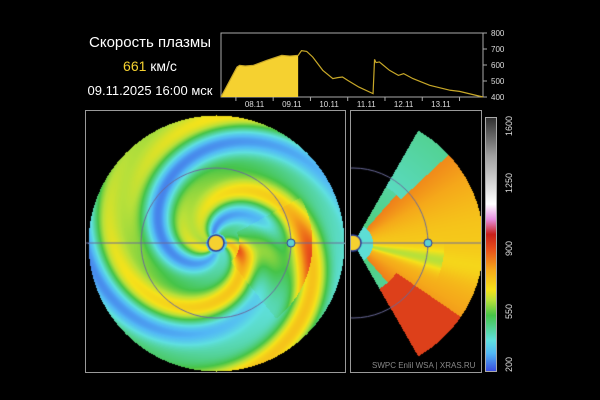 This screenshot has height=400, width=600. I want to click on speed-line, so click(352, 73).